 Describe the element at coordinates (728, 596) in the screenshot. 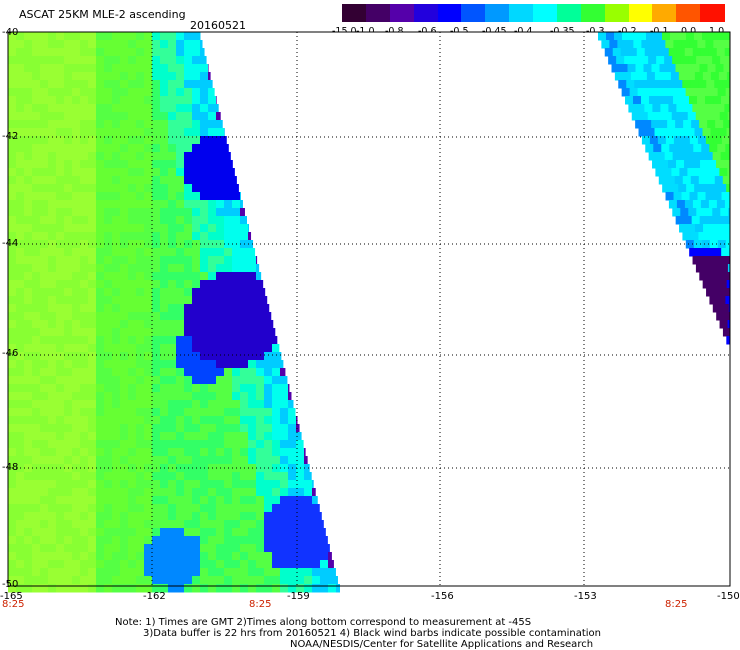

I see `x-tick-label: -150` at that location.